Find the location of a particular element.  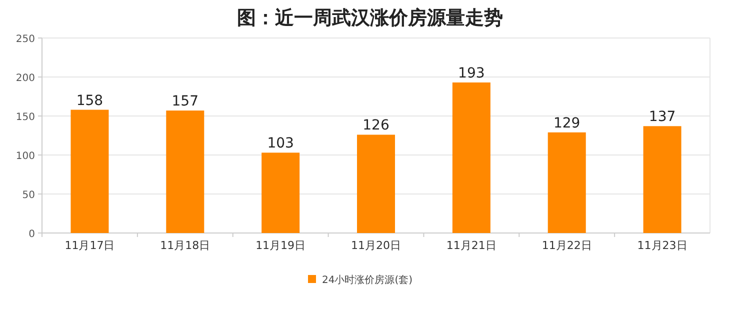

data-label: 157 is located at coordinates (185, 102).